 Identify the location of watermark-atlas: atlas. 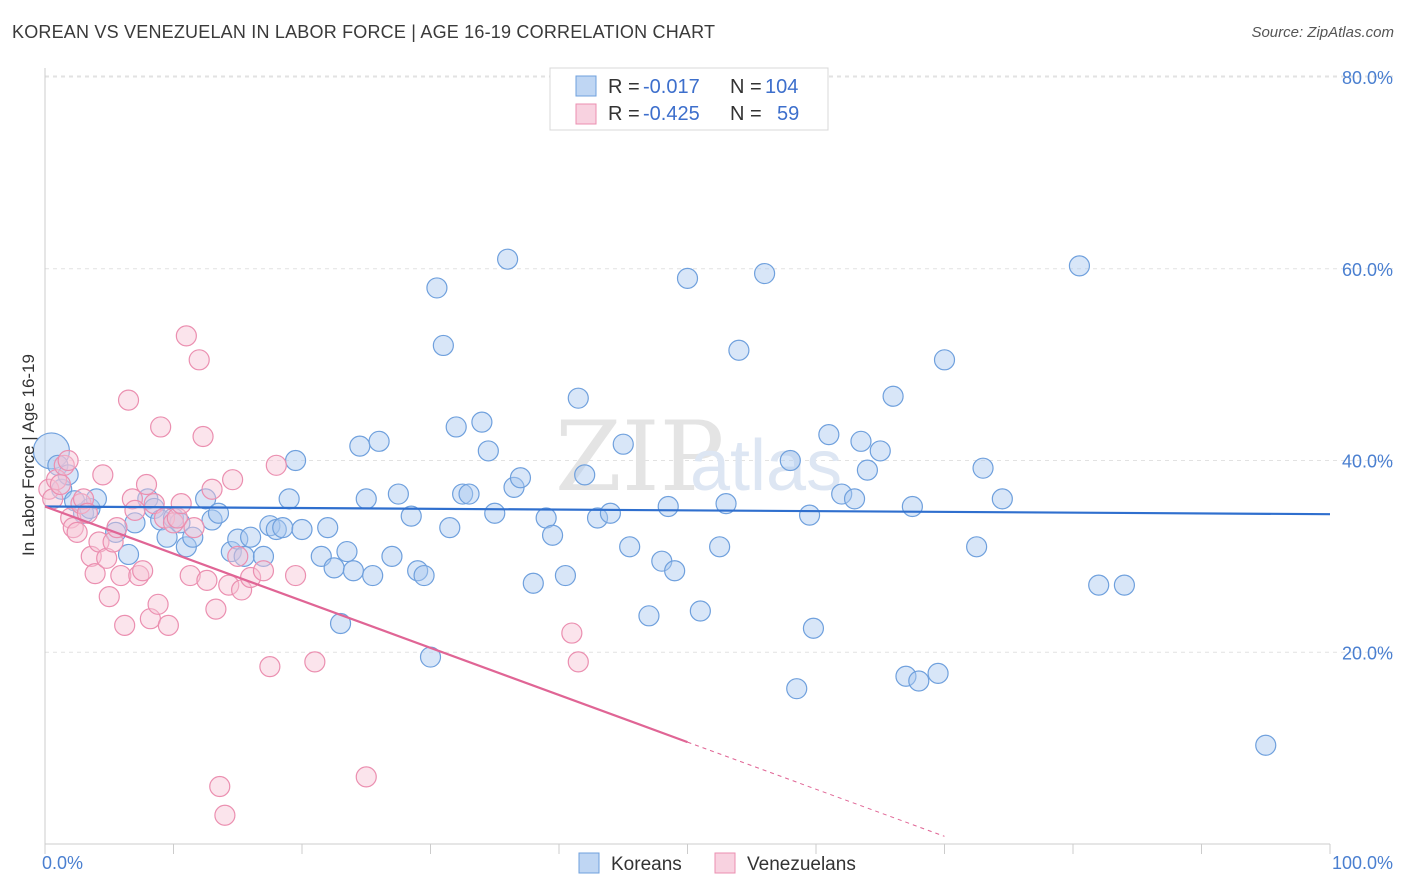
(766, 466).